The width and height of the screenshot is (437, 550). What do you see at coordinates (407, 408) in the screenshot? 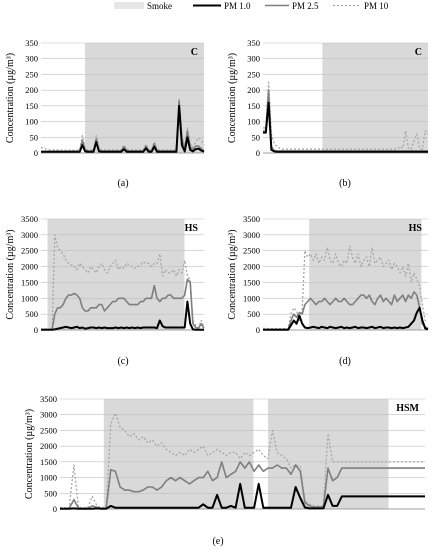
I see `panel-label: HSM` at bounding box center [407, 408].